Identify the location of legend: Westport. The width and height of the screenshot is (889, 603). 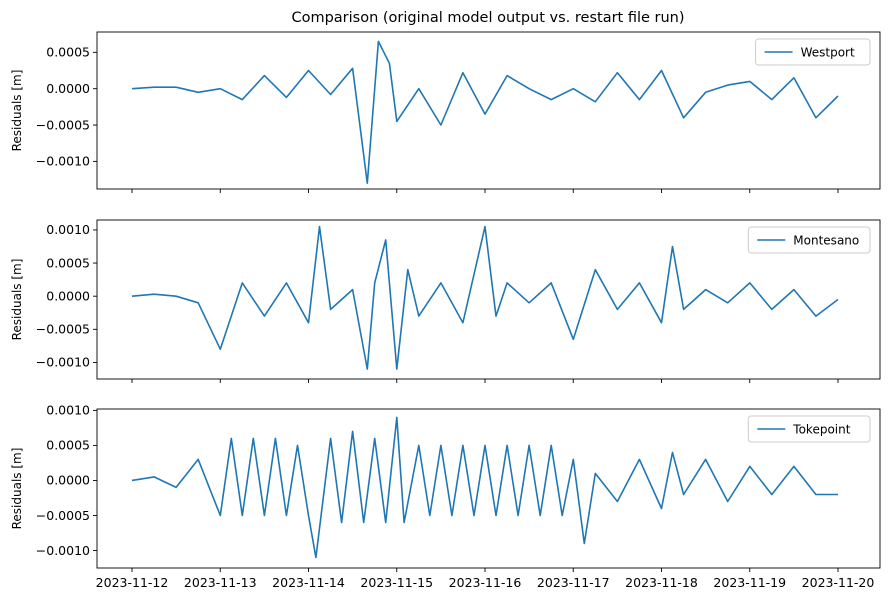
(813, 52).